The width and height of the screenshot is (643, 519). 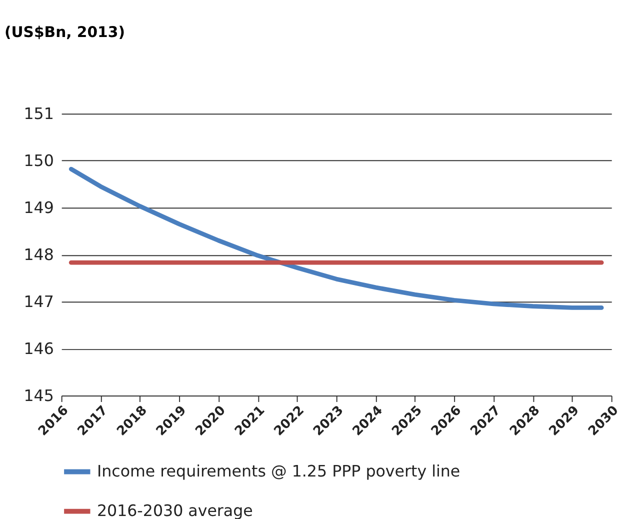 I want to click on y-tick-label: 145, so click(x=39, y=395).